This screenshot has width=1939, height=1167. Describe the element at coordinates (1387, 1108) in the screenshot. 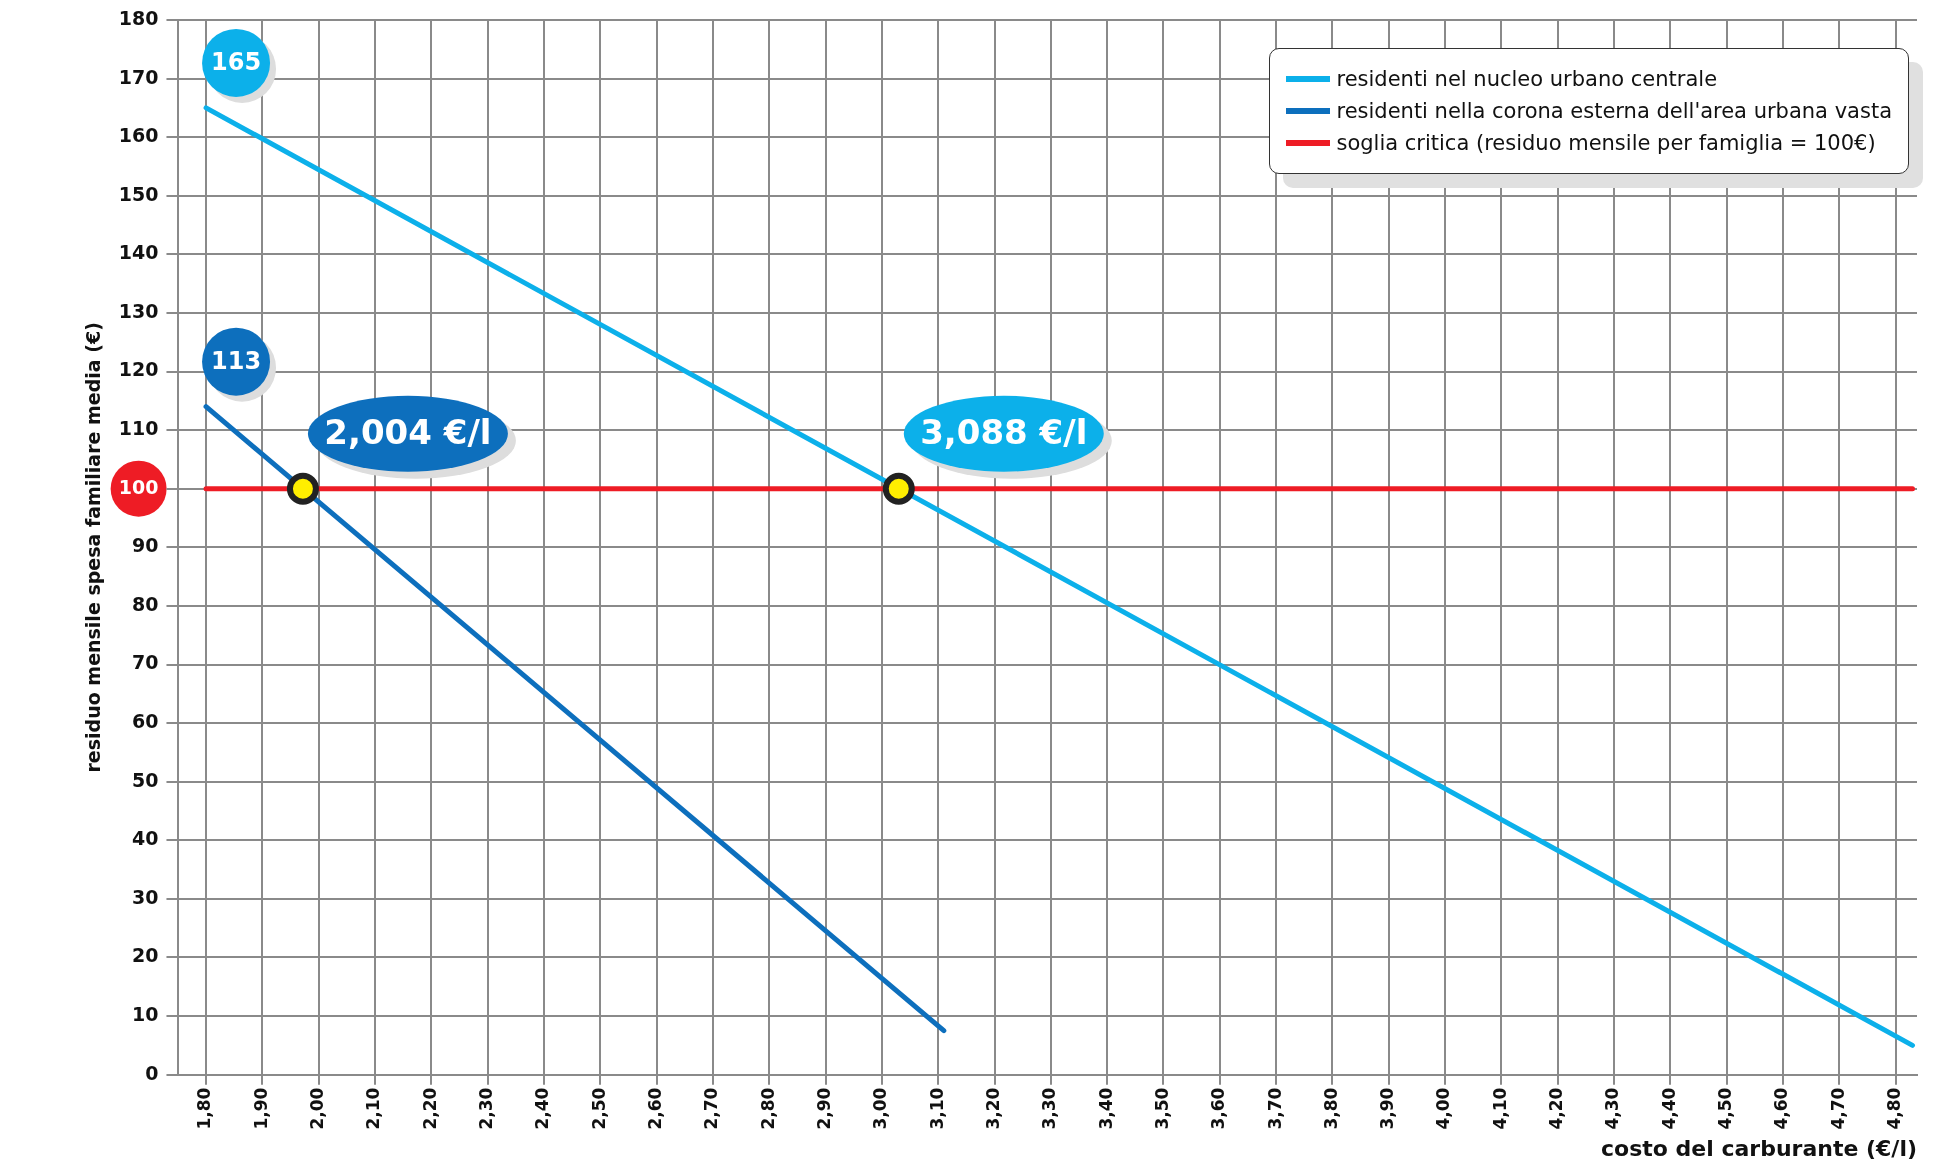

I see `x-tick-label: 3,90` at that location.